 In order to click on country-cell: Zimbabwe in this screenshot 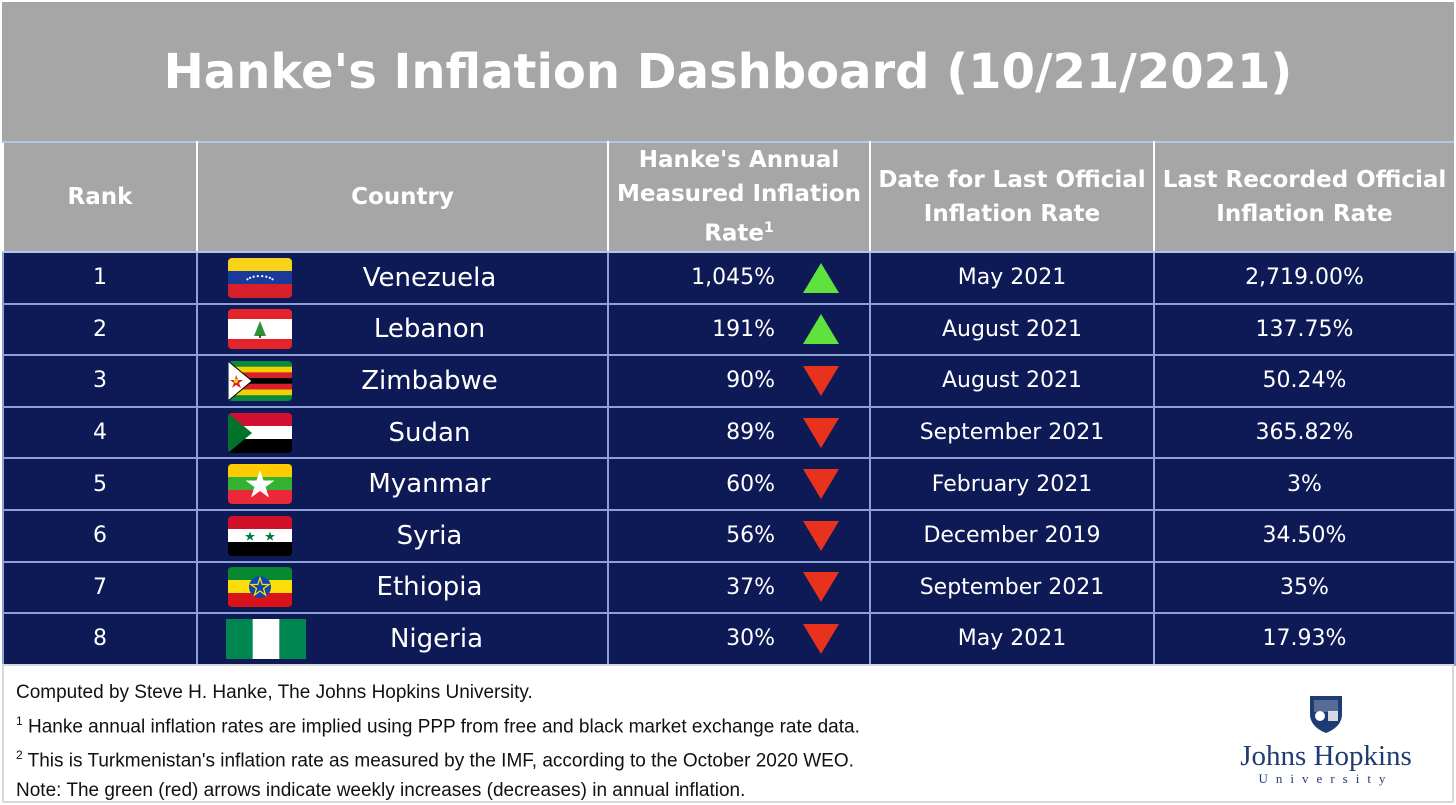, I will do `click(402, 381)`.